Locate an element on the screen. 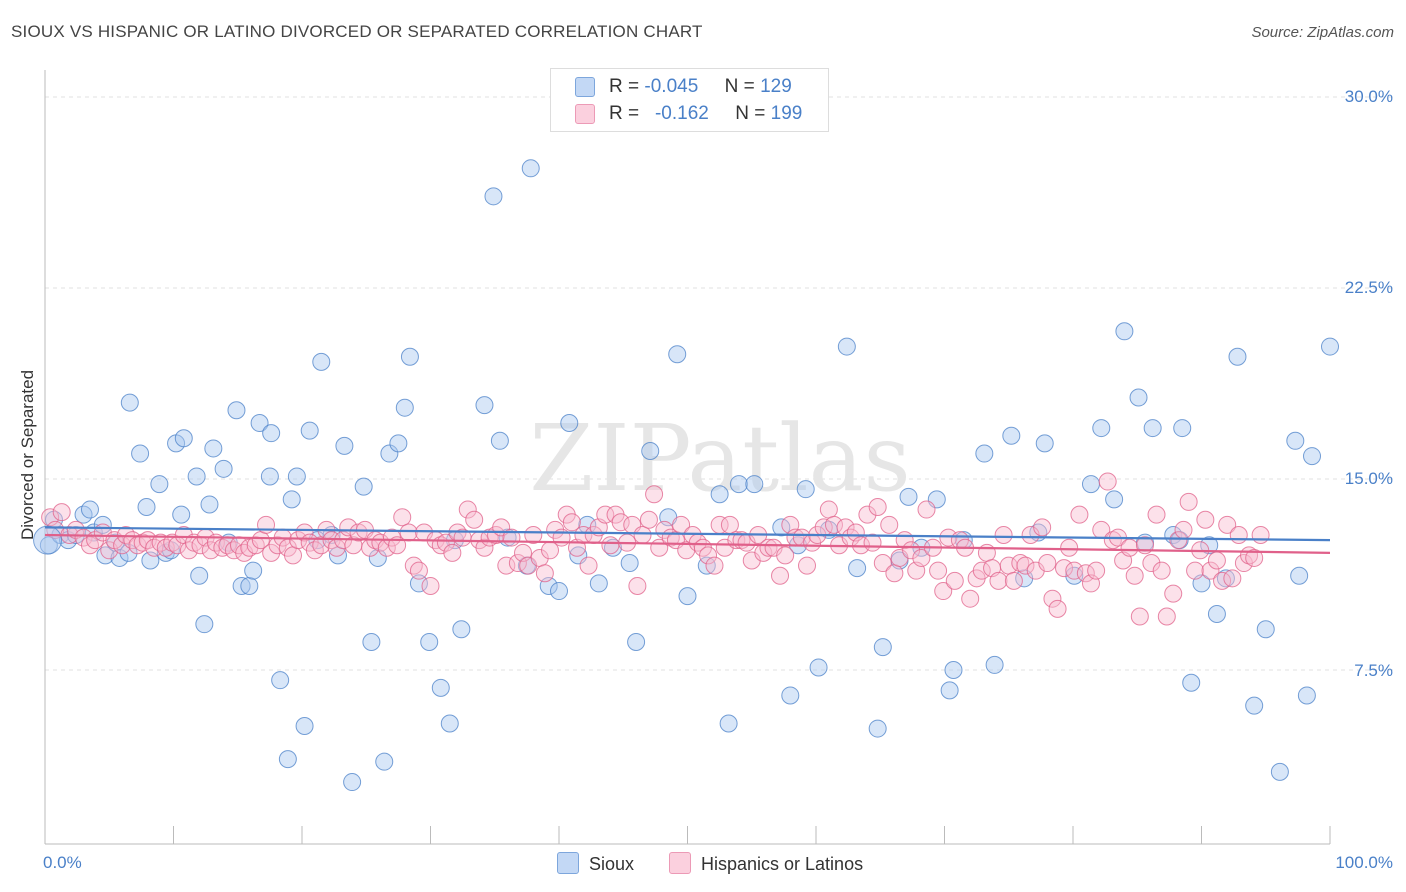 The width and height of the screenshot is (1406, 892). y-axis-label: Divorced or Separated is located at coordinates (27, 455).